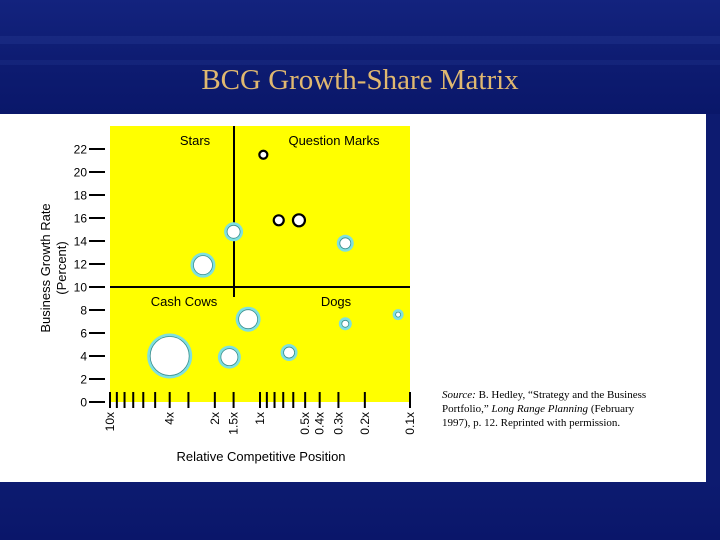 This screenshot has height=540, width=720. I want to click on source-journal: Long Range Planning, so click(540, 409).